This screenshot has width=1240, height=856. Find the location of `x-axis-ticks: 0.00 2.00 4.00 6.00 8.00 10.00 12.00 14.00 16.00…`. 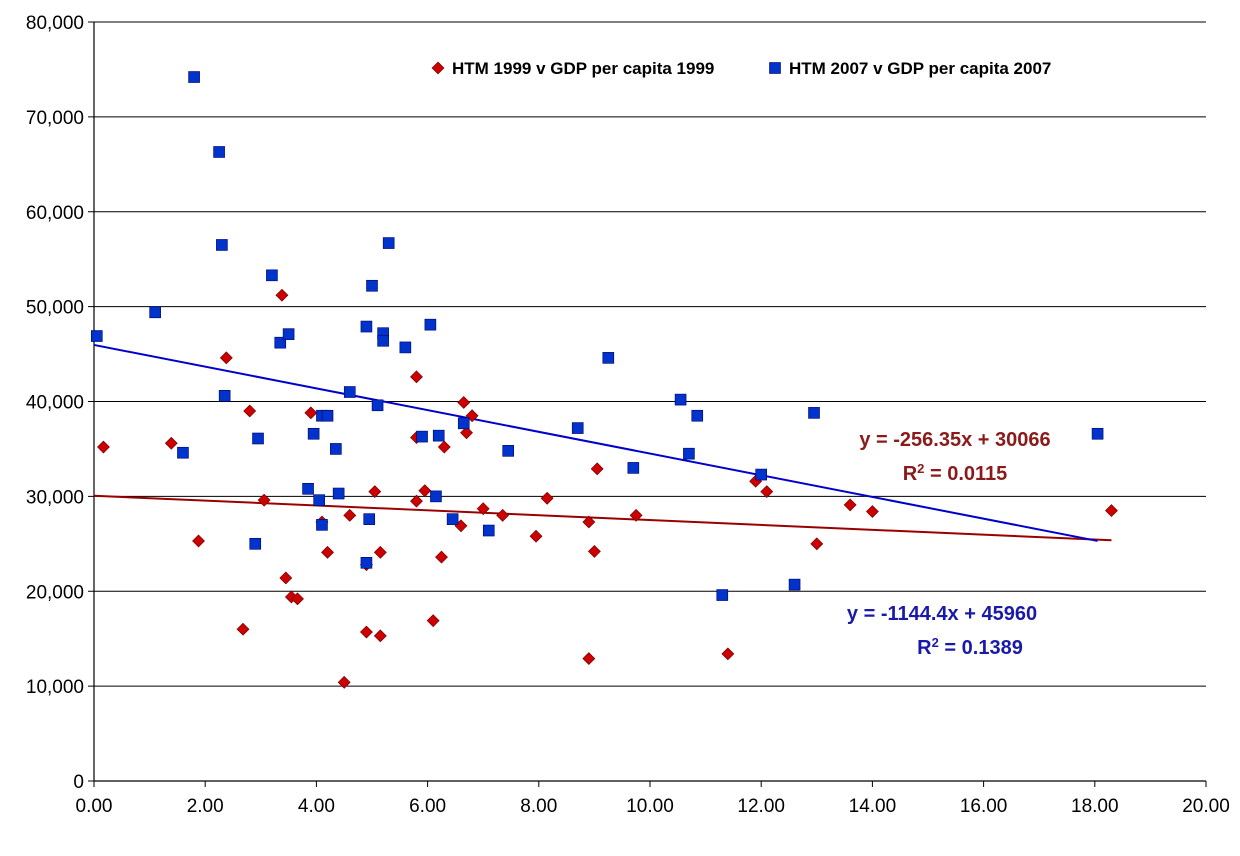

x-axis-ticks: 0.00 2.00 4.00 6.00 8.00 10.00 12.00 14.00 16.00… is located at coordinates (653, 799).